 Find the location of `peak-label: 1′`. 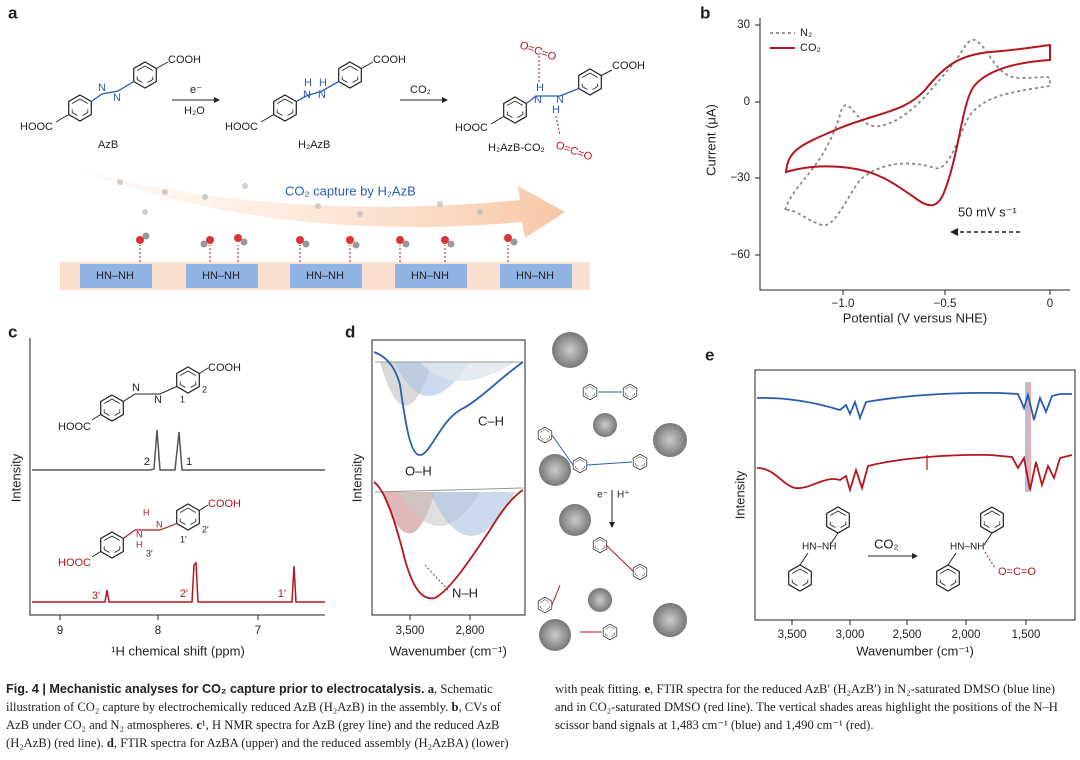

peak-label: 1′ is located at coordinates (282, 594).